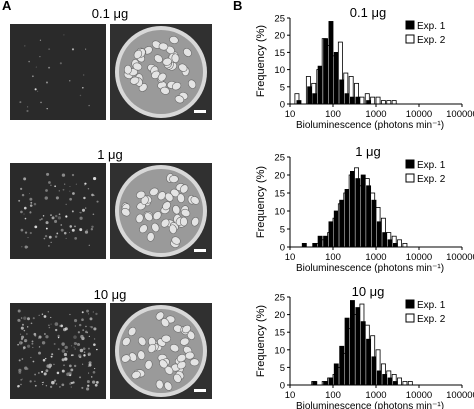 Image resolution: width=474 pixels, height=409 pixels. I want to click on histogram-title-0: 0.1 μg, so click(368, 12).